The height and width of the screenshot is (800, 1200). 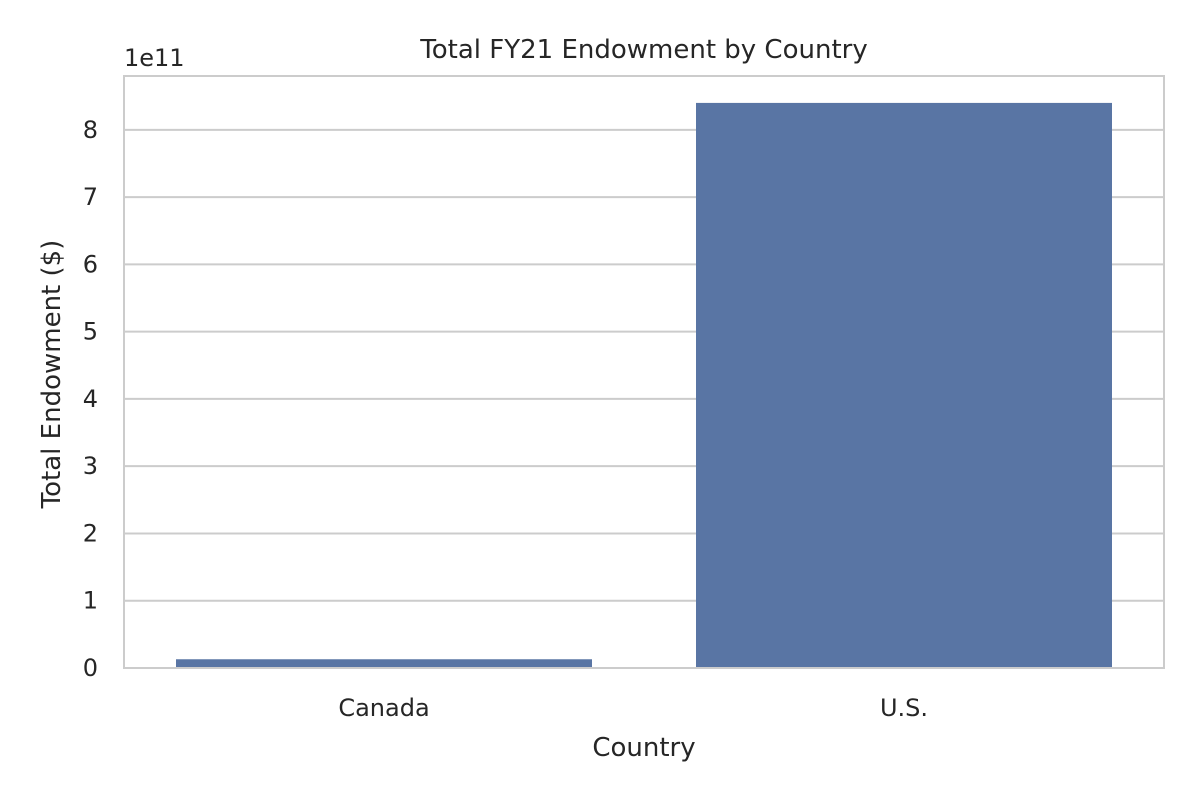 I want to click on chart-title: Total FY21 Endowment by Country, so click(x=643, y=50).